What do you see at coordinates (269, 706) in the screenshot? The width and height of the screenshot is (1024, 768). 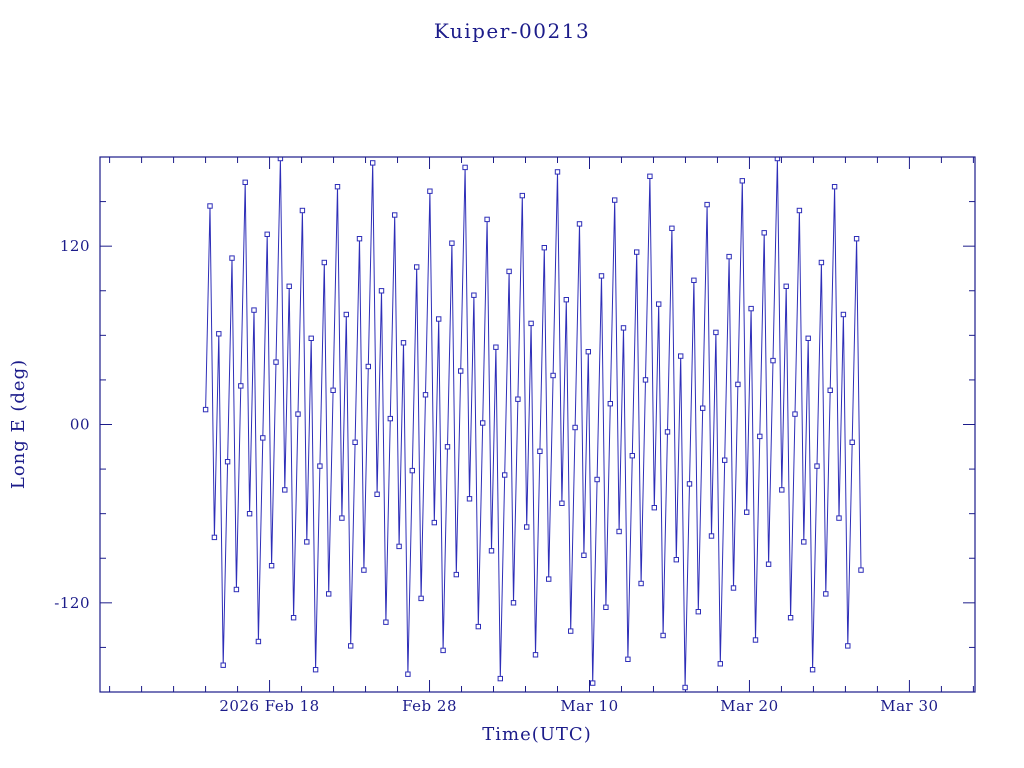 I see `x-tick-label: 2026 Feb 18` at bounding box center [269, 706].